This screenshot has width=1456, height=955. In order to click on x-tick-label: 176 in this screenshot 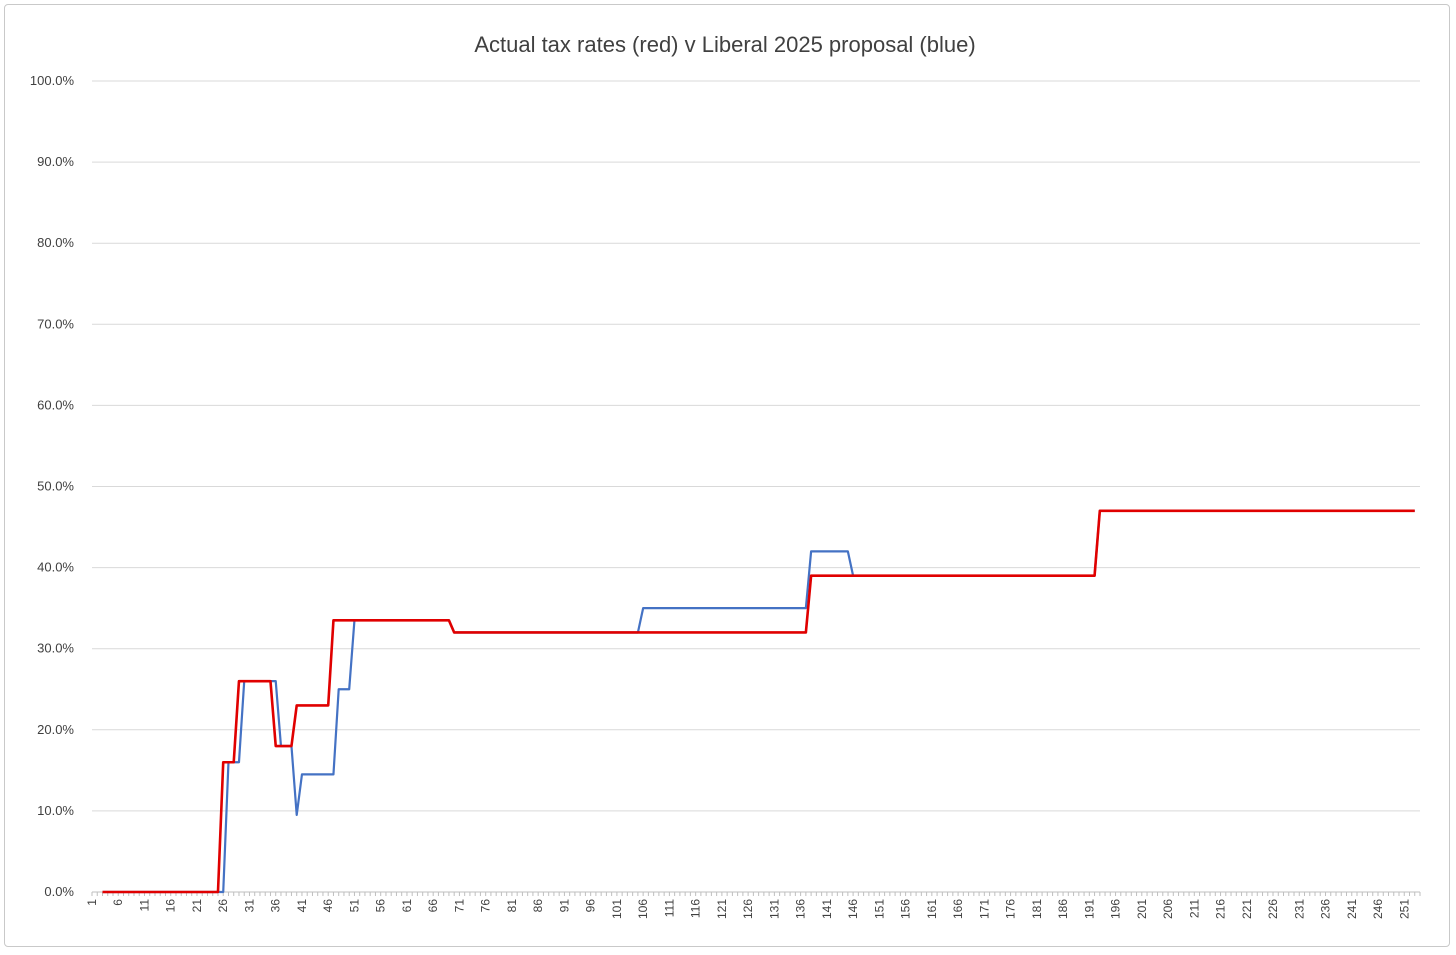, I will do `click(1011, 909)`.